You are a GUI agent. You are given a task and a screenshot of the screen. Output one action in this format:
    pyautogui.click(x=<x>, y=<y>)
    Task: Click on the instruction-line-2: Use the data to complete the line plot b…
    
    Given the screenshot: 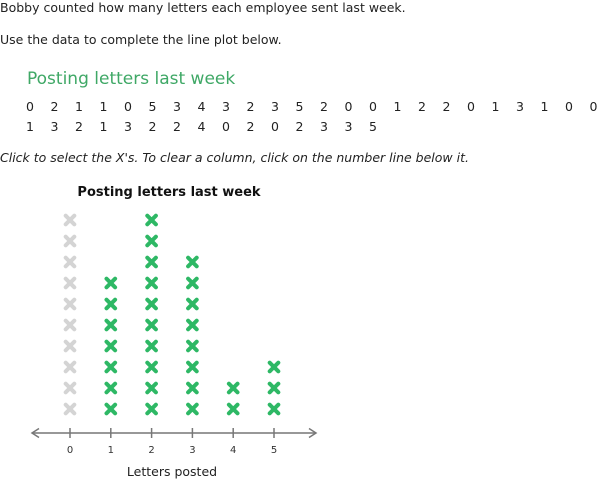 What is the action you would take?
    pyautogui.click(x=141, y=39)
    